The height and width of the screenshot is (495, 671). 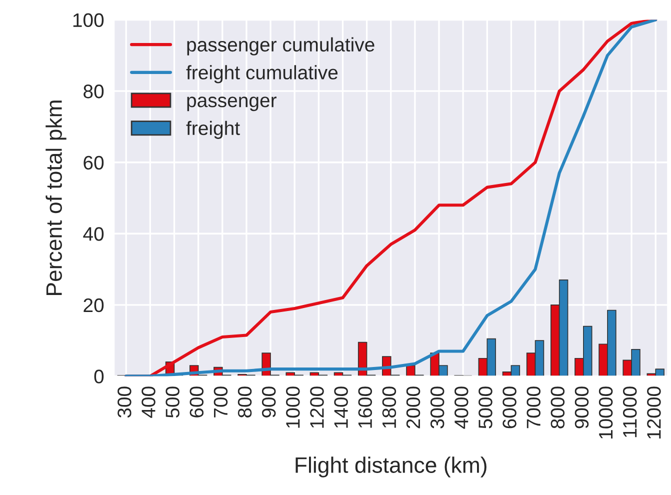 I want to click on x-tick-label: 7000, so click(x=533, y=407).